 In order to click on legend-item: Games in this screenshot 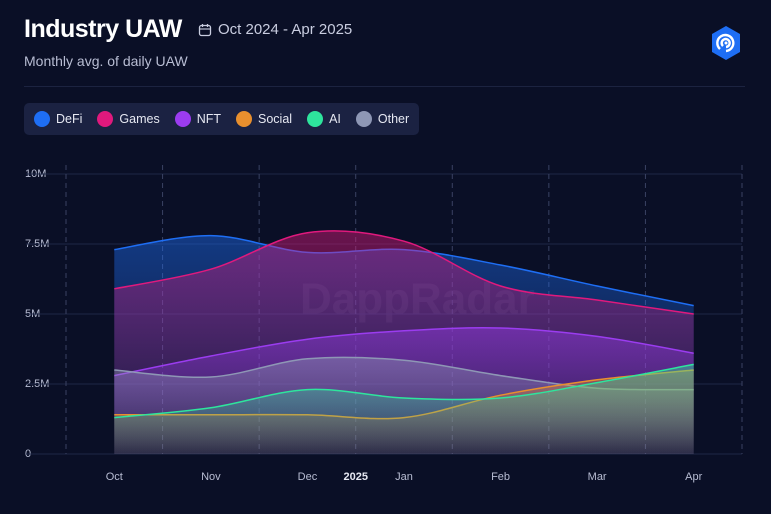, I will do `click(128, 119)`.